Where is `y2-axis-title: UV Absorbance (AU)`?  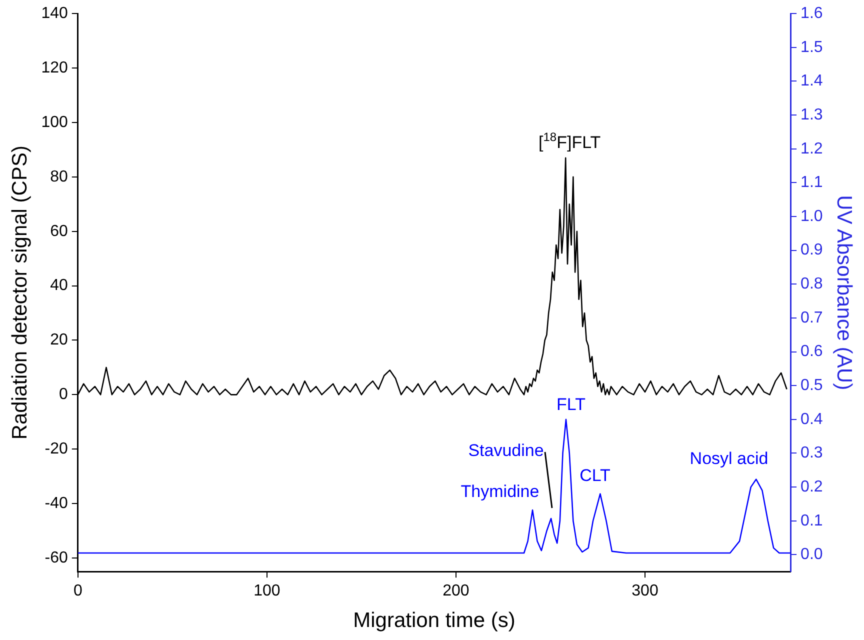 y2-axis-title: UV Absorbance (AU) is located at coordinates (844, 292).